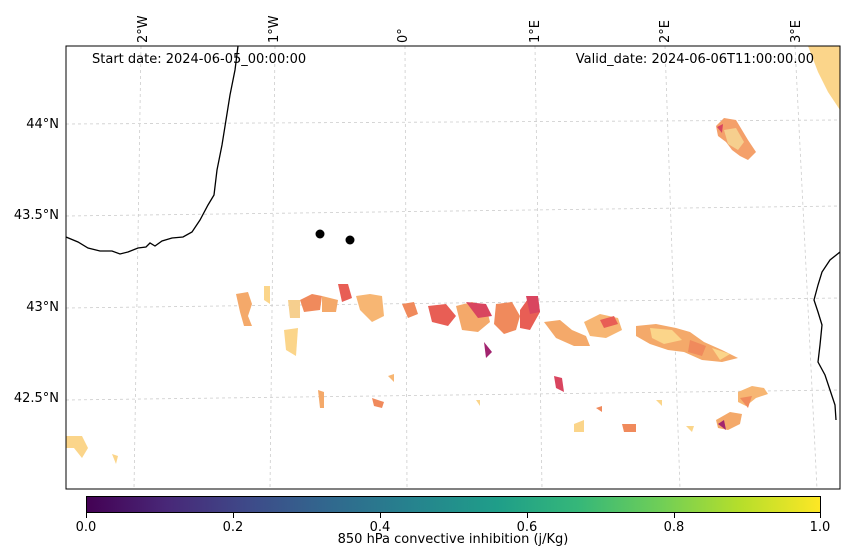 Image resolution: width=850 pixels, height=558 pixels. I want to click on colorbar-tick-label: 0.0, so click(86, 527).